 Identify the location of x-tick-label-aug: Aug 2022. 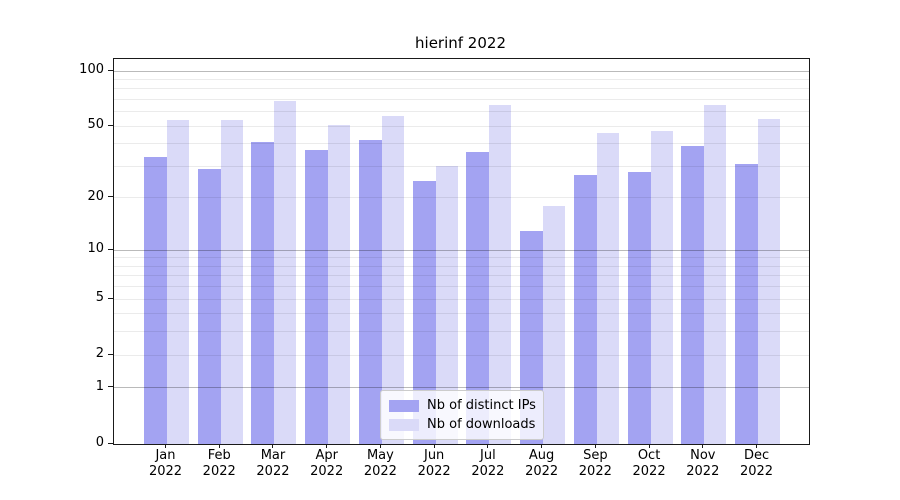
(542, 463).